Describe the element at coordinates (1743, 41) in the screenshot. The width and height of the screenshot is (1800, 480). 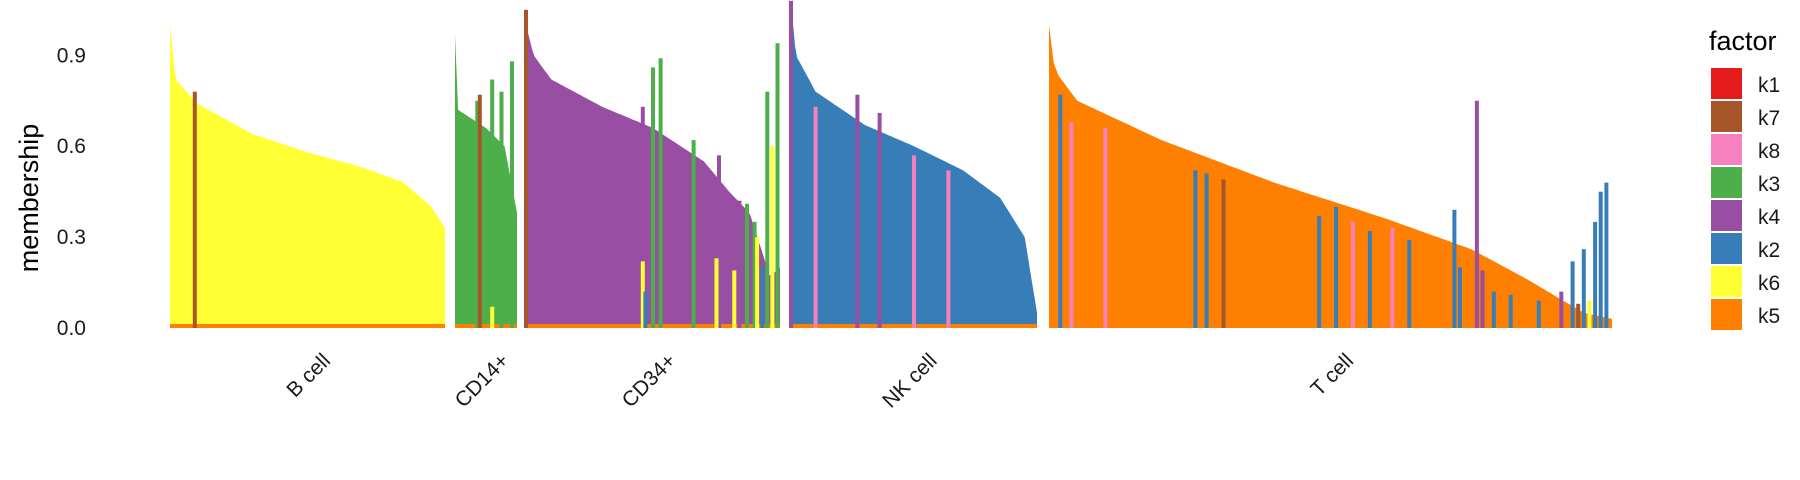
I see `legend-title: factor` at that location.